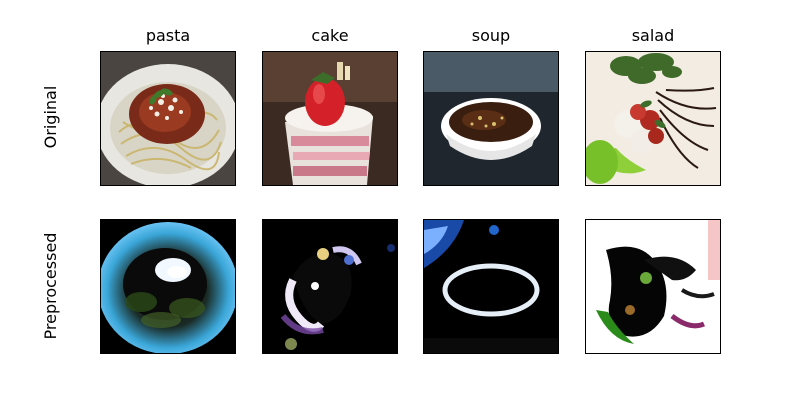 This screenshot has height=400, width=800. What do you see at coordinates (653, 118) in the screenshot?
I see `image-original-salad` at bounding box center [653, 118].